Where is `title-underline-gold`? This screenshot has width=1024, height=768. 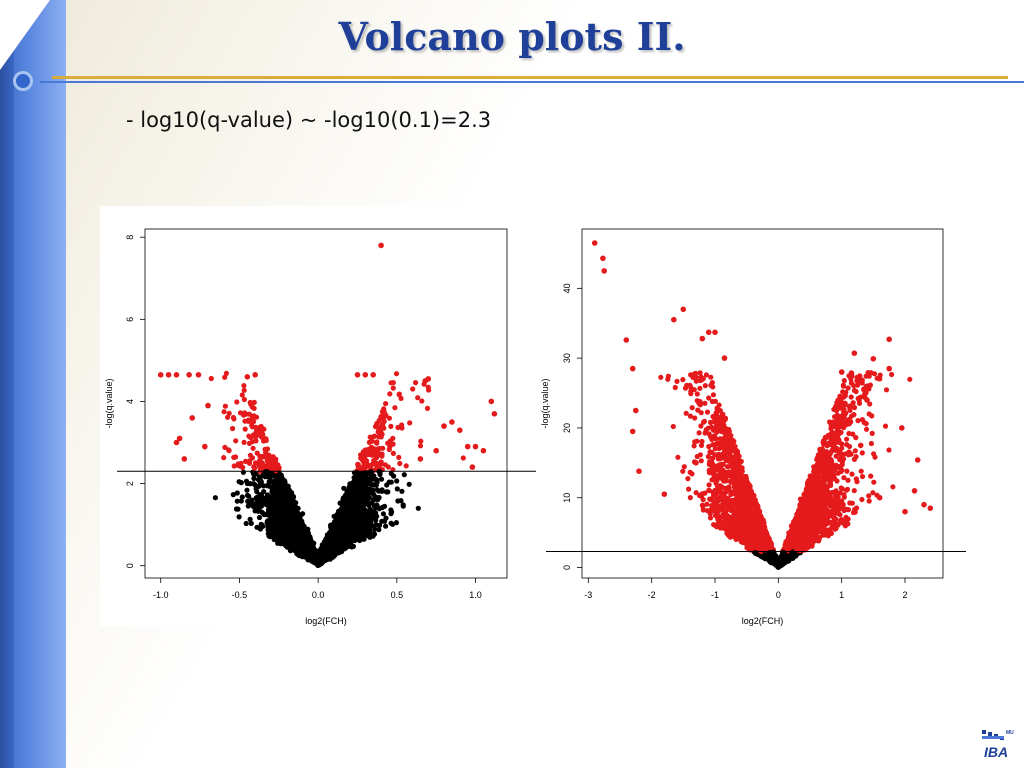 title-underline-gold is located at coordinates (530, 77).